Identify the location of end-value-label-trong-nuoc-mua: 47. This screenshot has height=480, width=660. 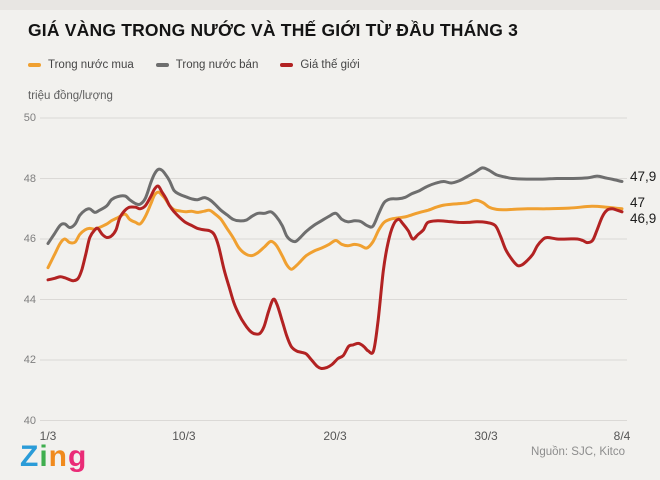
(638, 202).